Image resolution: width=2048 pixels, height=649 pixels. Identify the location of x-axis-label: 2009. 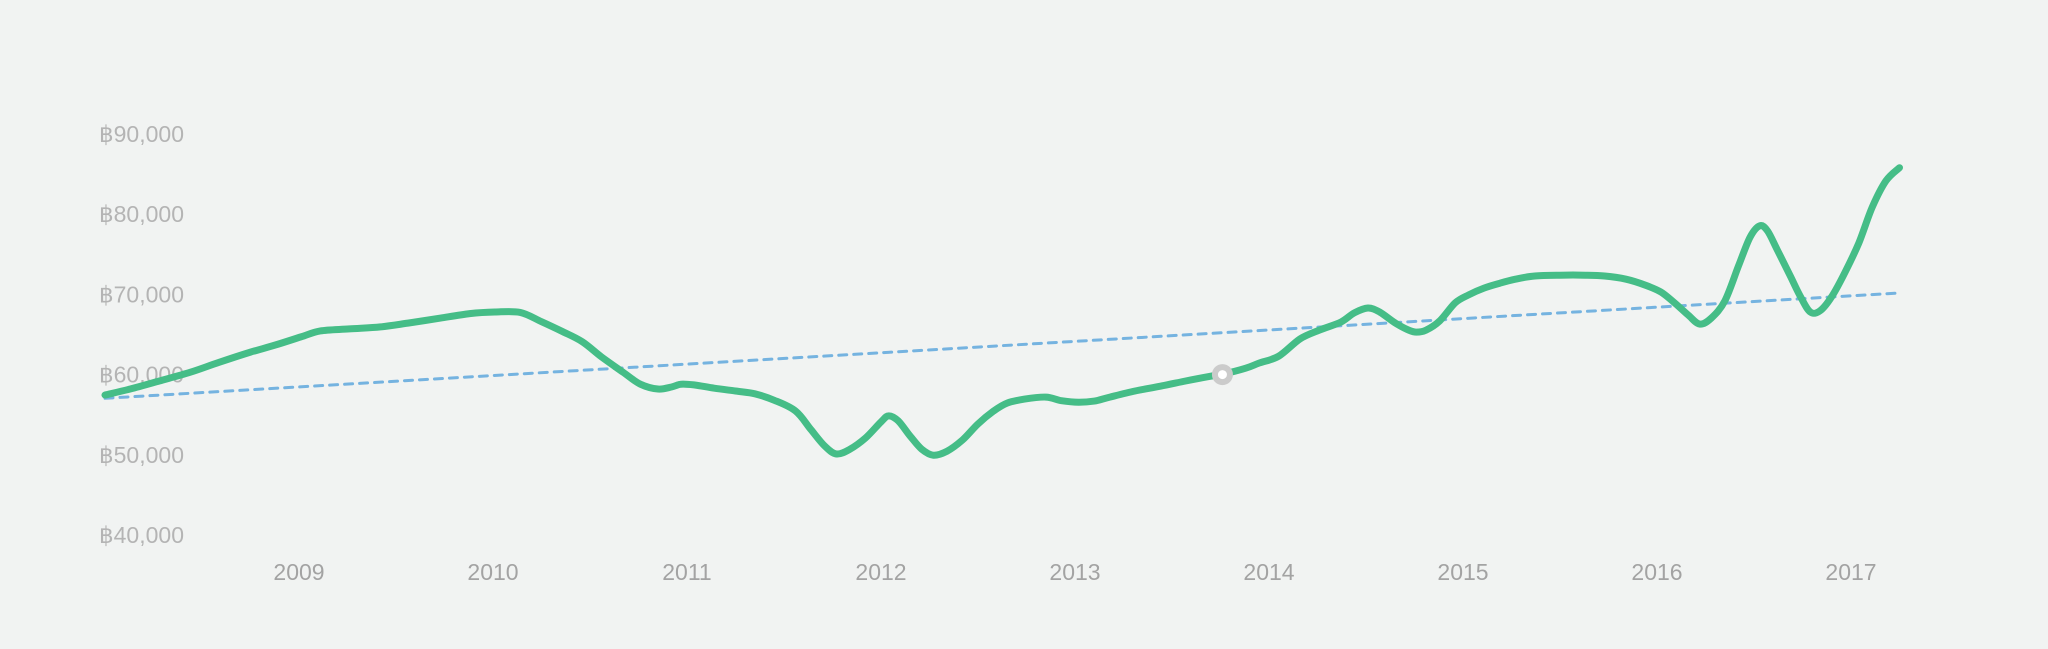
(298, 572).